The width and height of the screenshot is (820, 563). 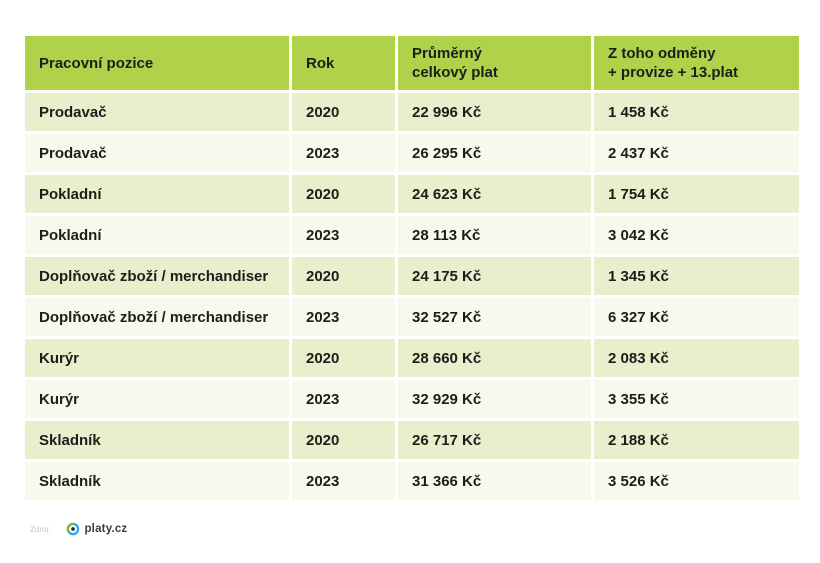 I want to click on source-footer: Zdroj: platy.cz, so click(x=78, y=529).